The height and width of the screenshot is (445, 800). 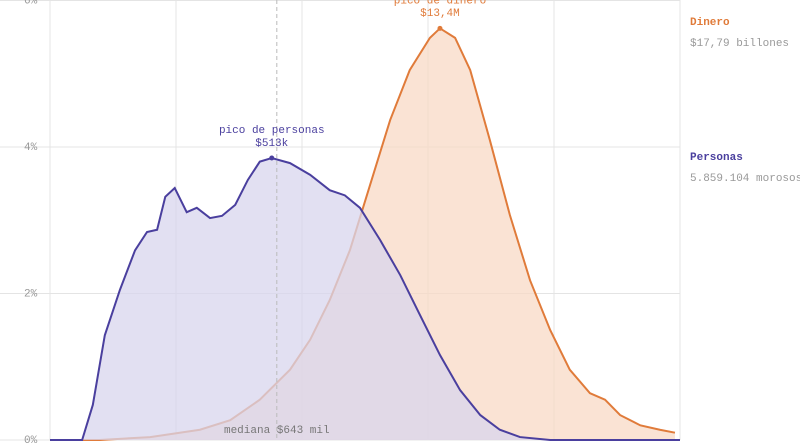 I want to click on annotation: $513k, so click(x=271, y=144).